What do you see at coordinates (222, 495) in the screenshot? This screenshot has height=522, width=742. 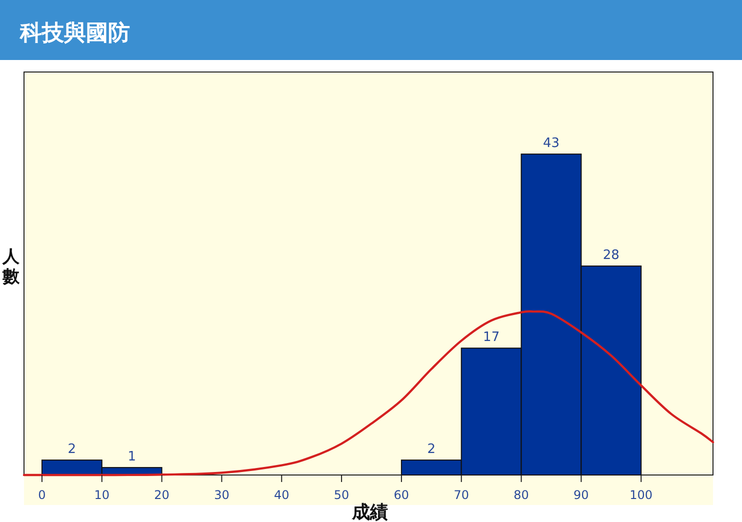 I see `x-tick-label: 30` at bounding box center [222, 495].